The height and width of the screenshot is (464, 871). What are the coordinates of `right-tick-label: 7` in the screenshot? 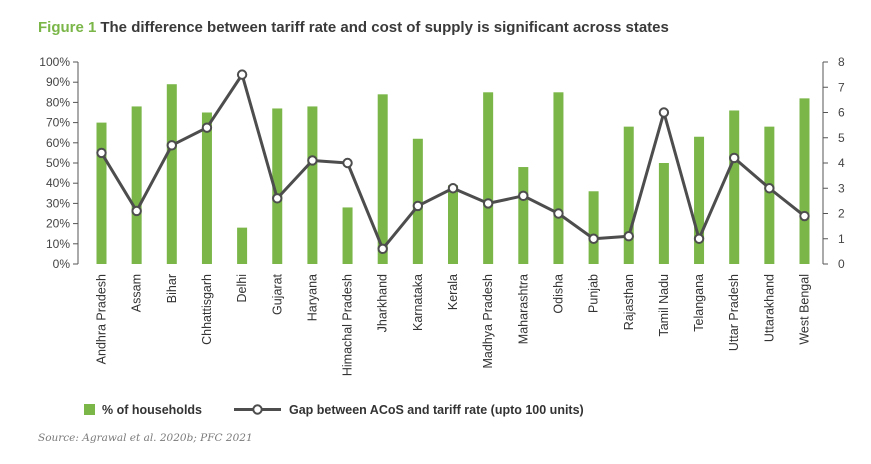 It's located at (841, 87).